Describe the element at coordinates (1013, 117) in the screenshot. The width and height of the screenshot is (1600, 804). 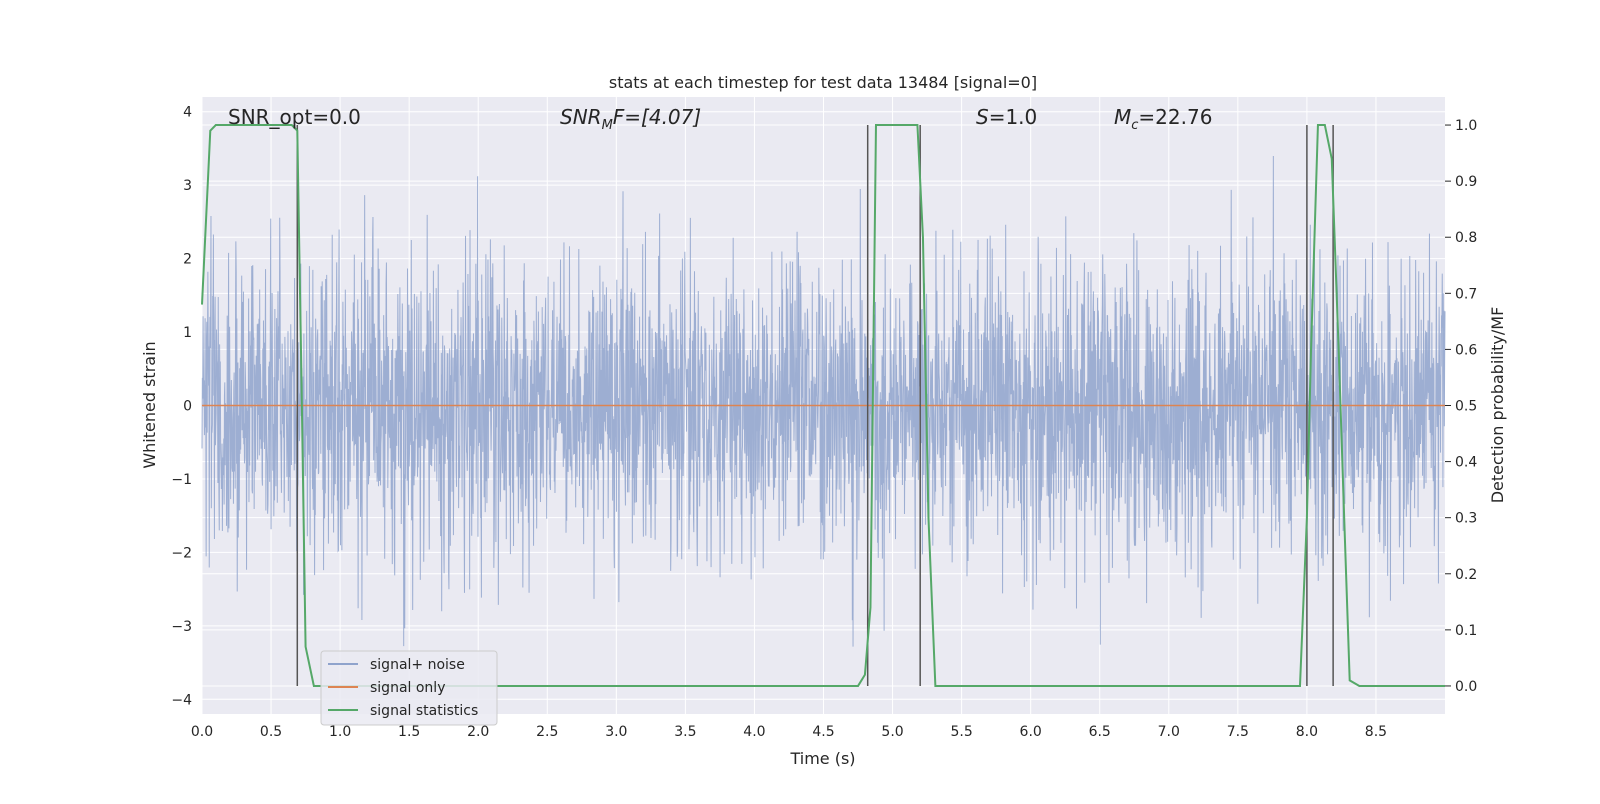
I see `s-rest: =1.0` at that location.